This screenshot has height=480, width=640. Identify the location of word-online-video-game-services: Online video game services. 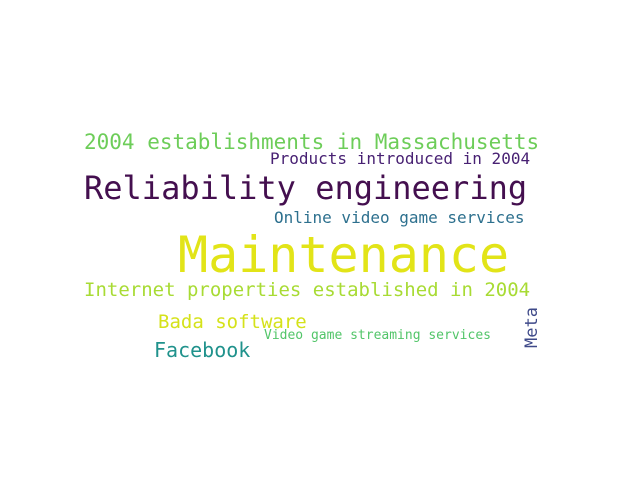
(399, 217).